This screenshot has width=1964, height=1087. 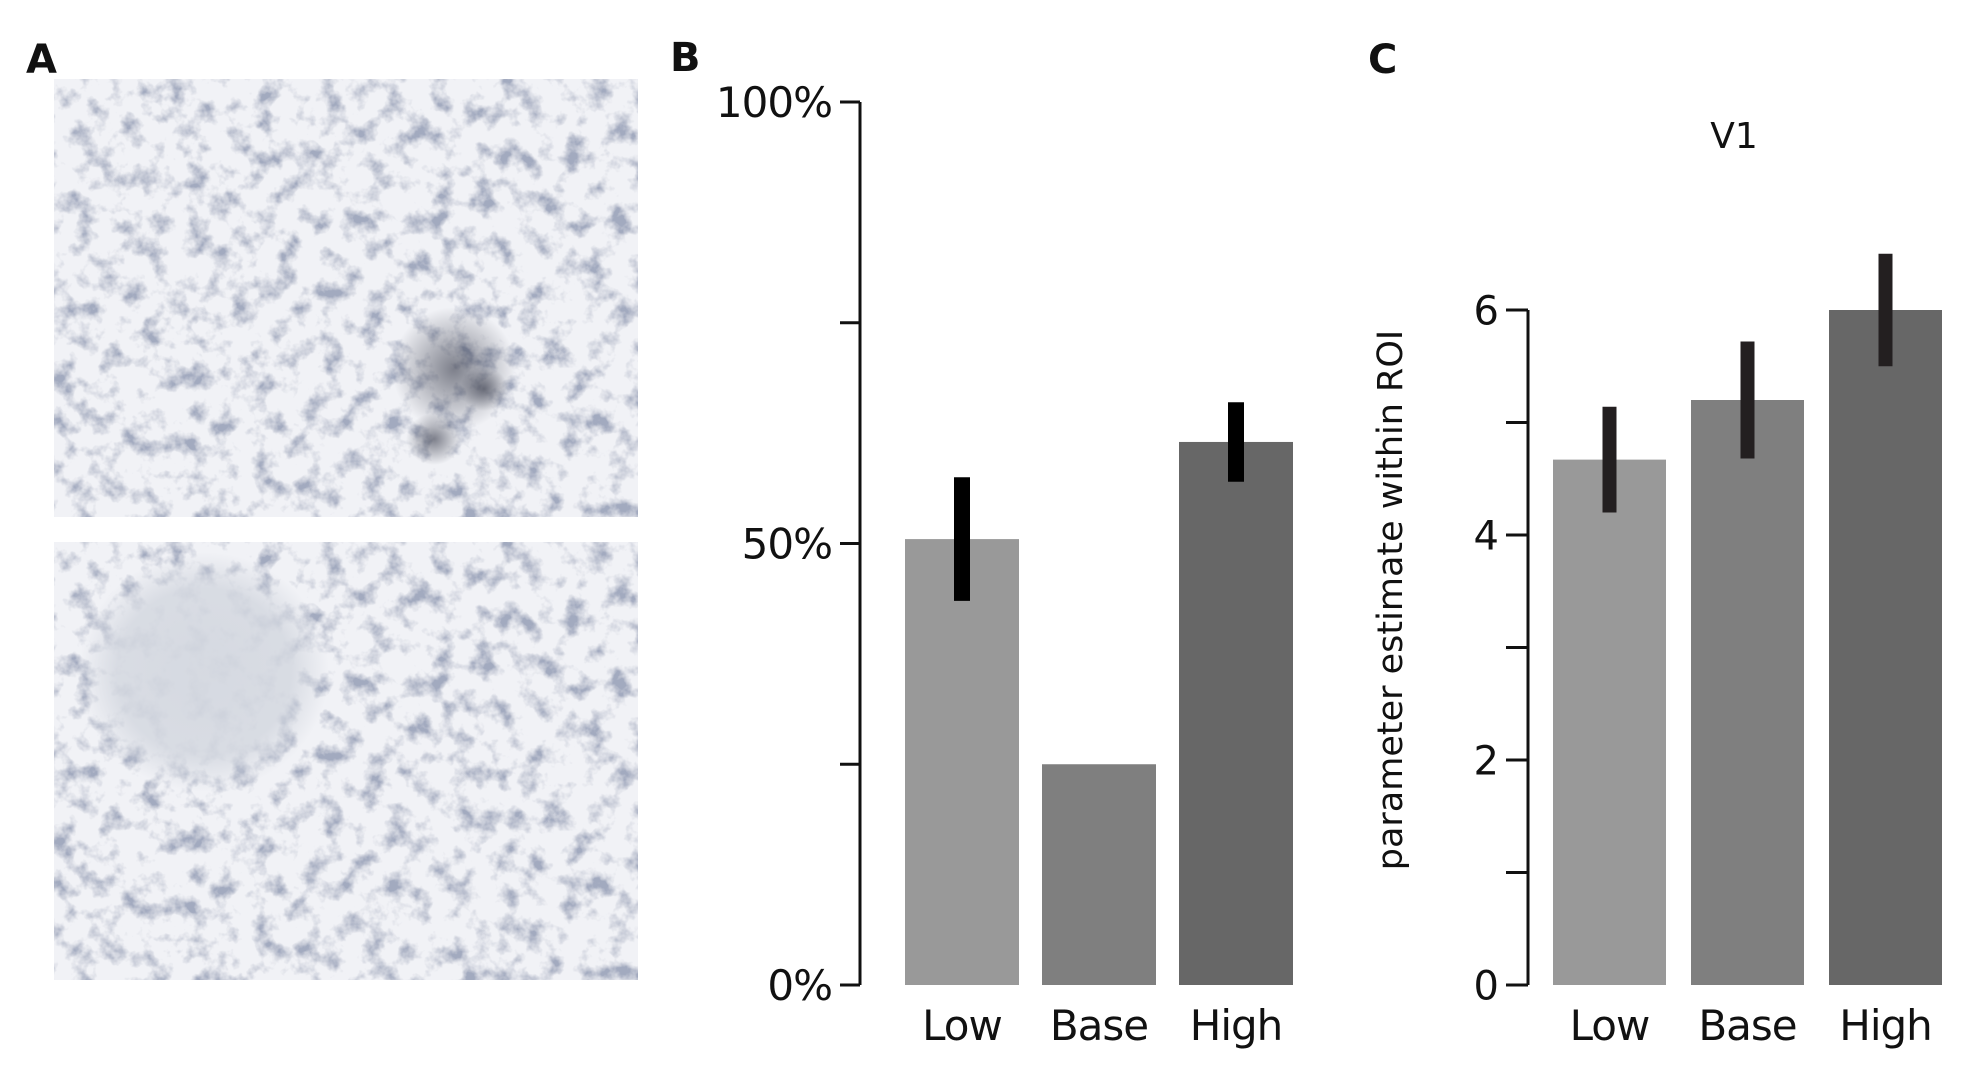 I want to click on y-tick-label: 2, so click(x=1486, y=761).